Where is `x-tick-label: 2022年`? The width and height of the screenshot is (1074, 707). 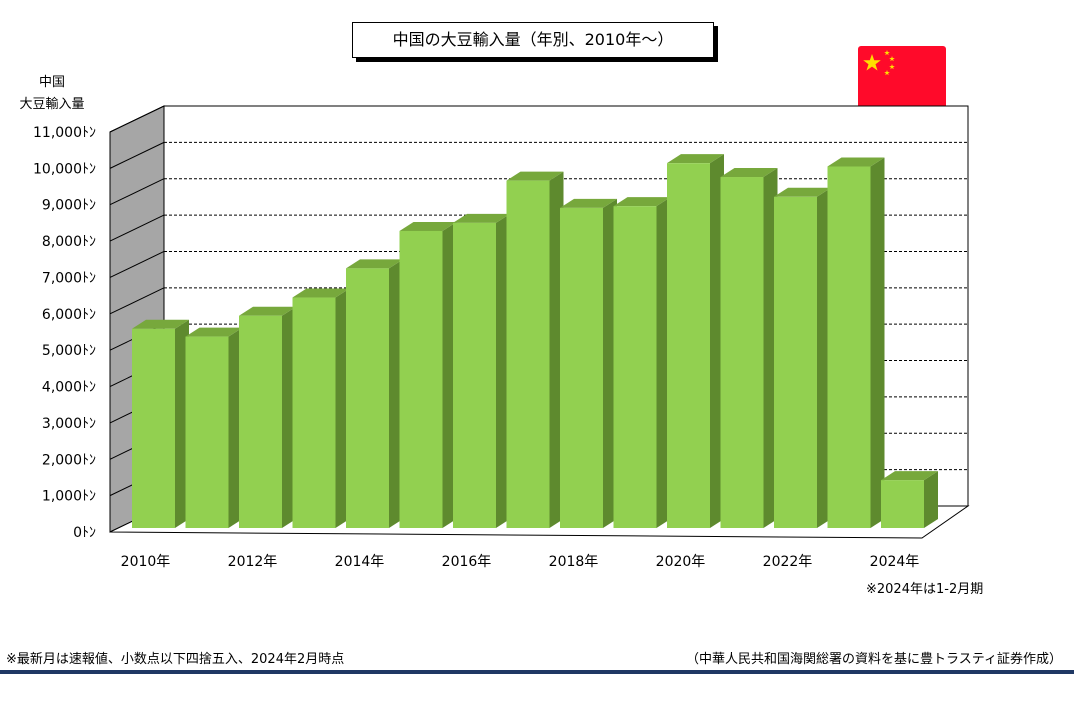
x-tick-label: 2022年 is located at coordinates (788, 562).